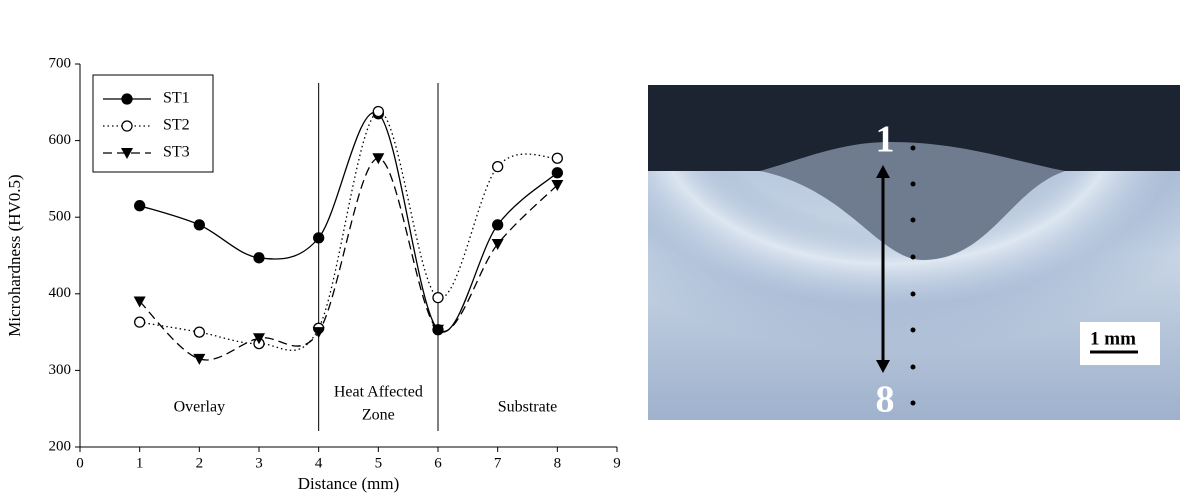  I want to click on x-tick-label: 0, so click(80, 463).